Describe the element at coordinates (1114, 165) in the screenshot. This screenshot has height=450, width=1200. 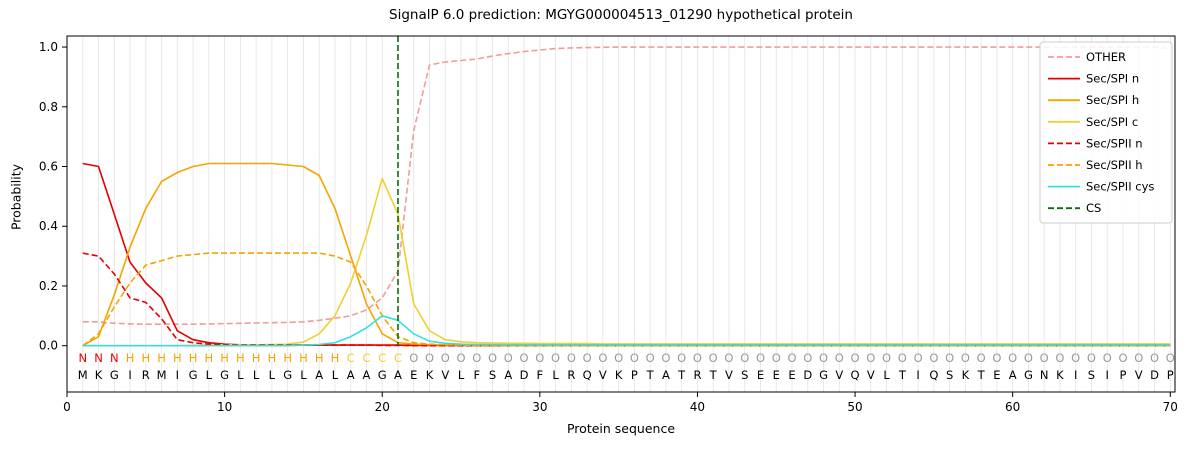
I see `legend-label: Sec/SPII h` at that location.